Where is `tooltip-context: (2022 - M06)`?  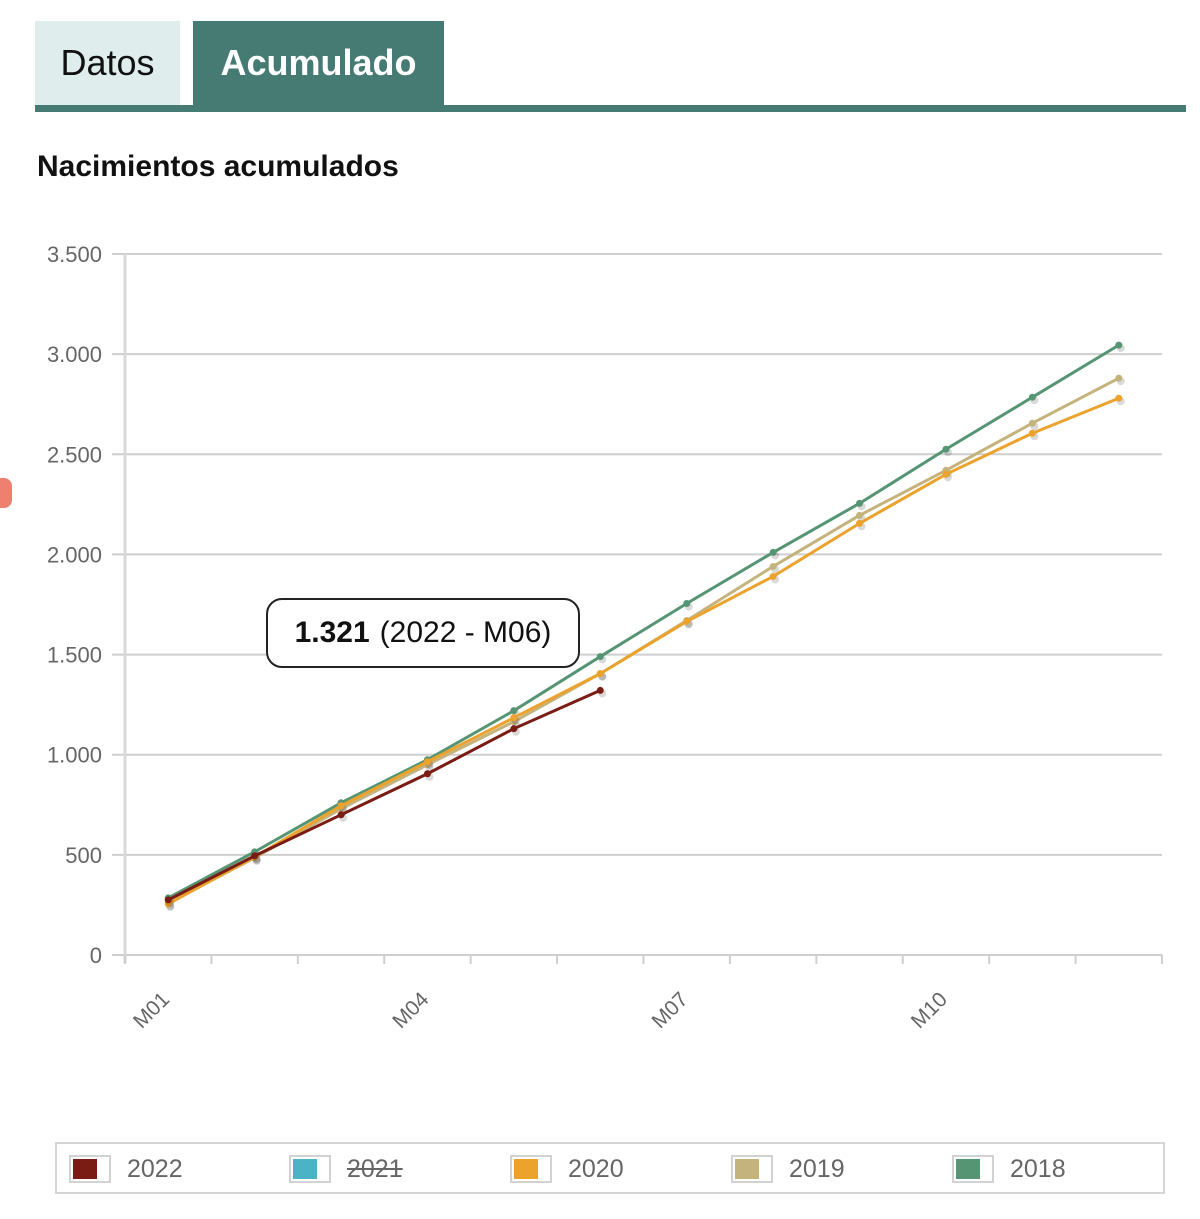 tooltip-context: (2022 - M06) is located at coordinates (465, 632).